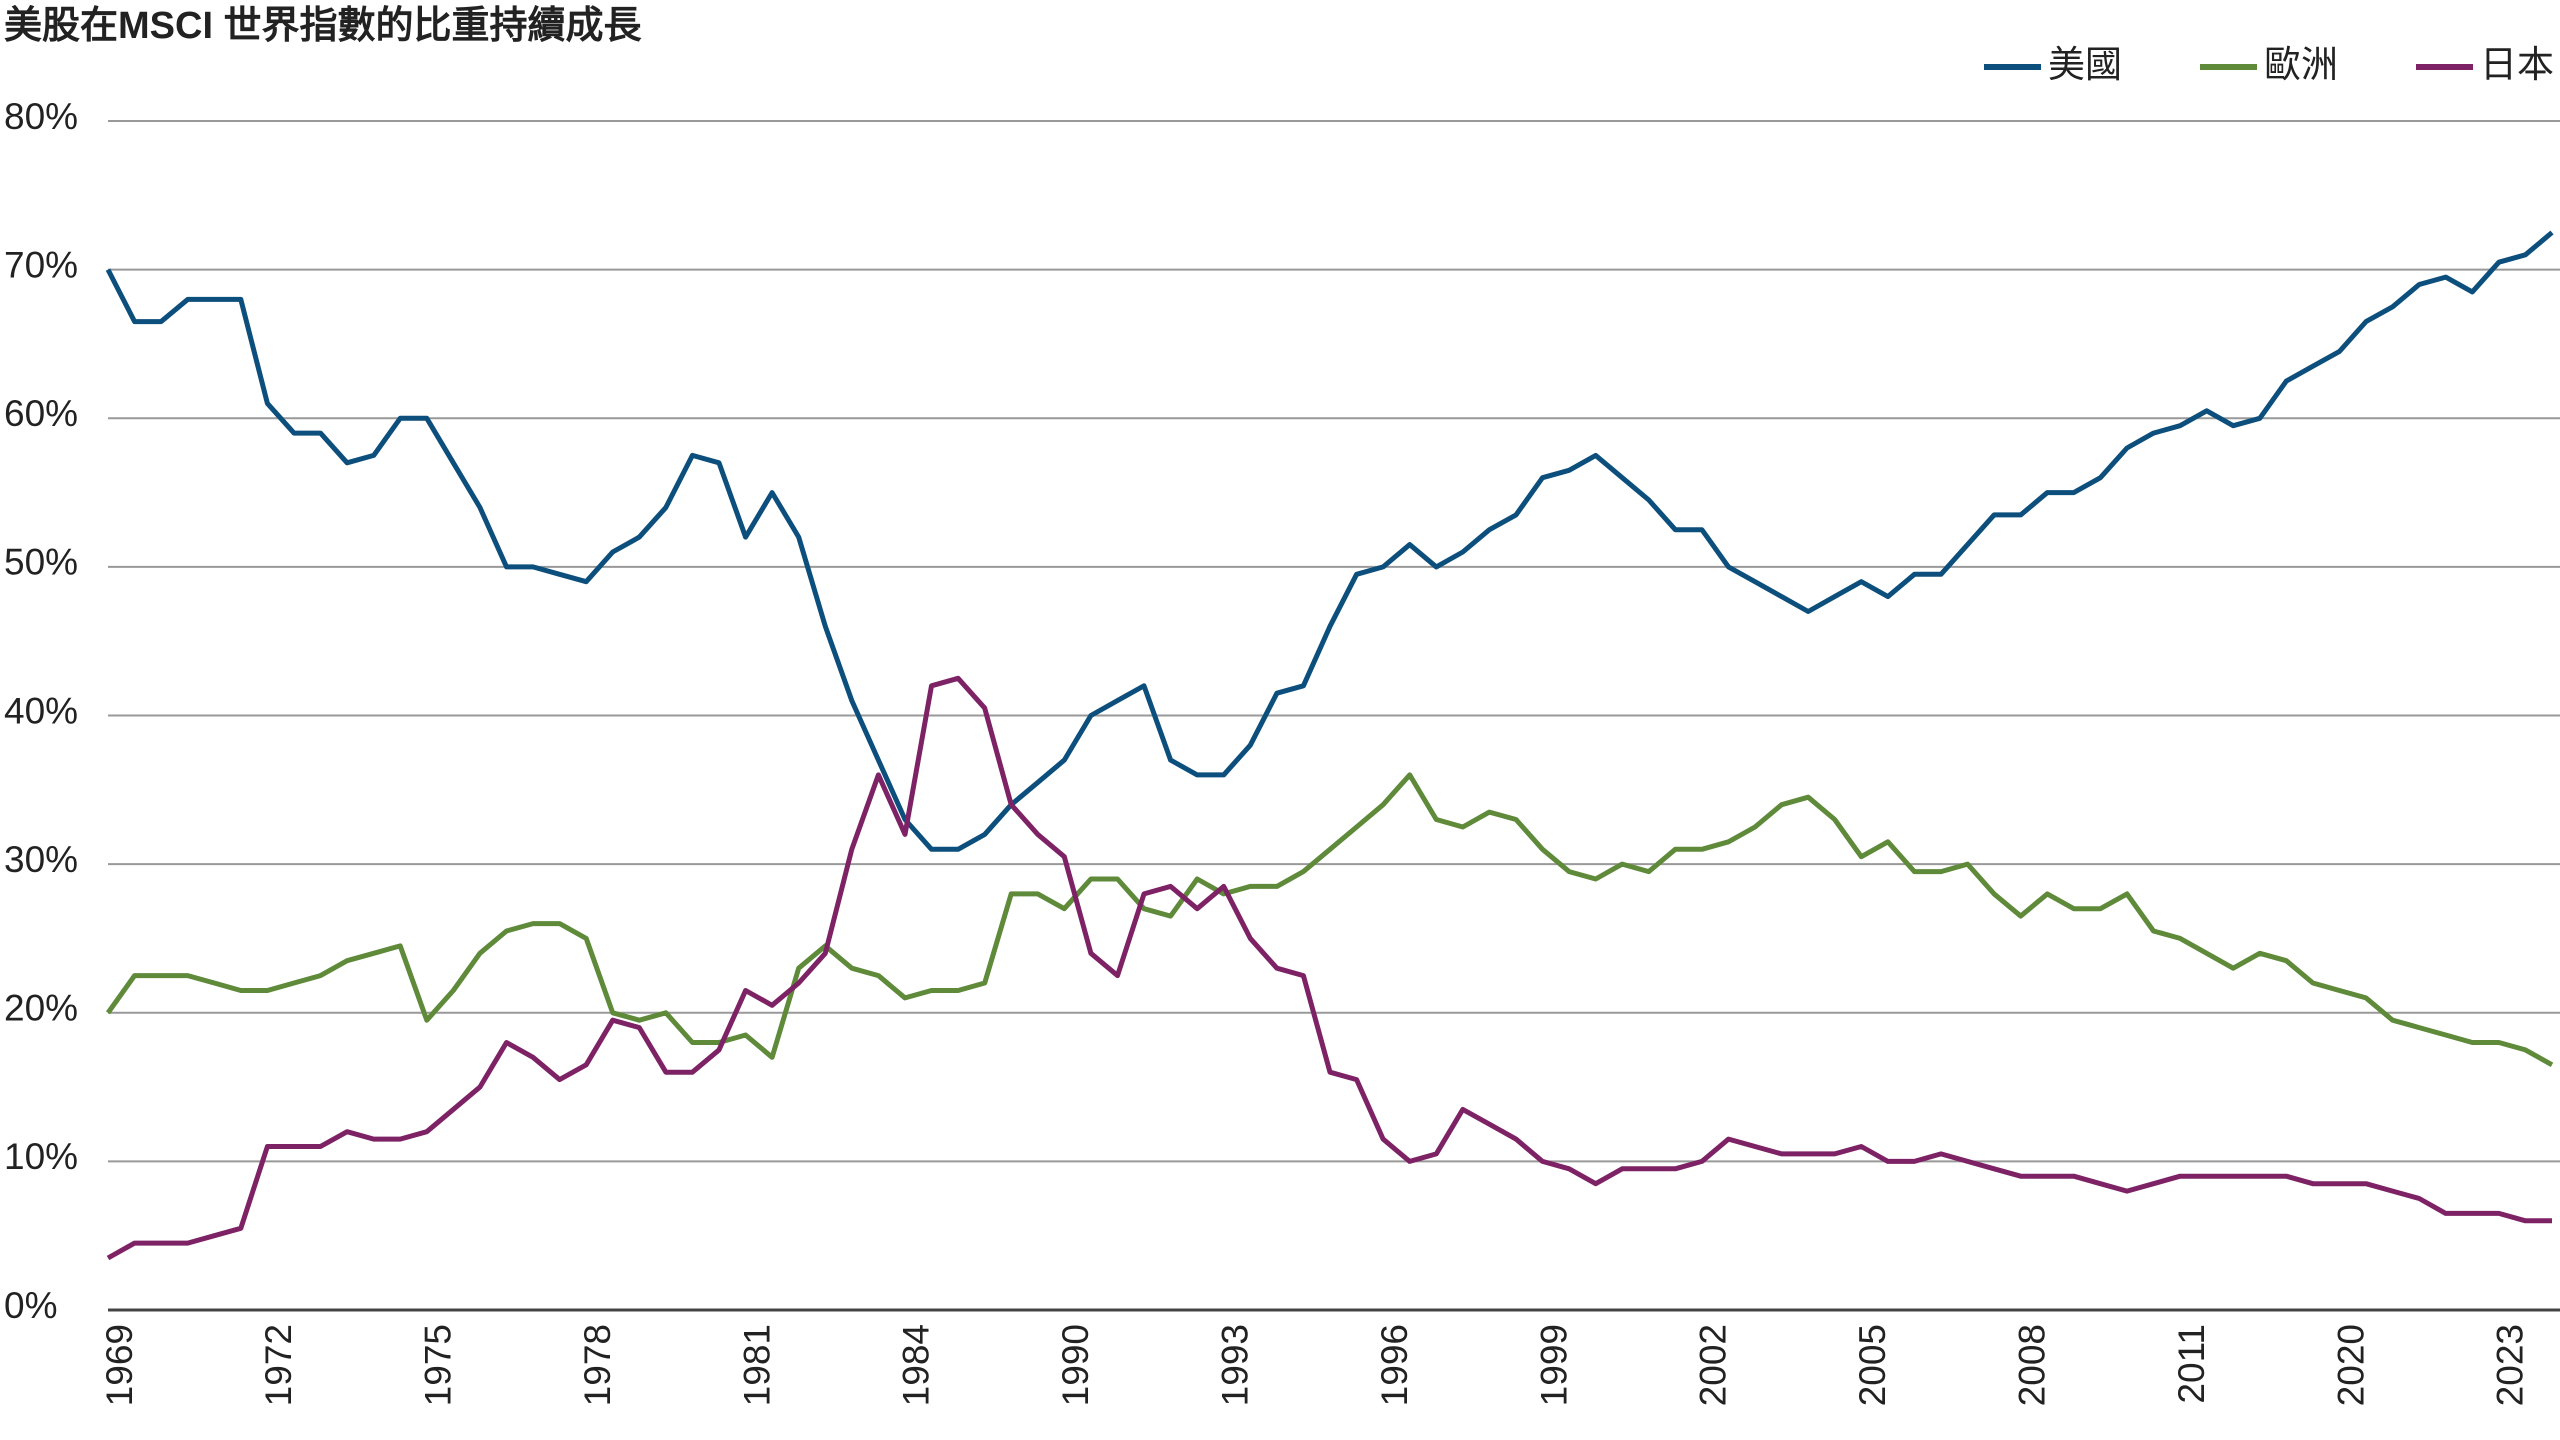  What do you see at coordinates (278, 1365) in the screenshot?
I see `x-tick-label: 1972` at bounding box center [278, 1365].